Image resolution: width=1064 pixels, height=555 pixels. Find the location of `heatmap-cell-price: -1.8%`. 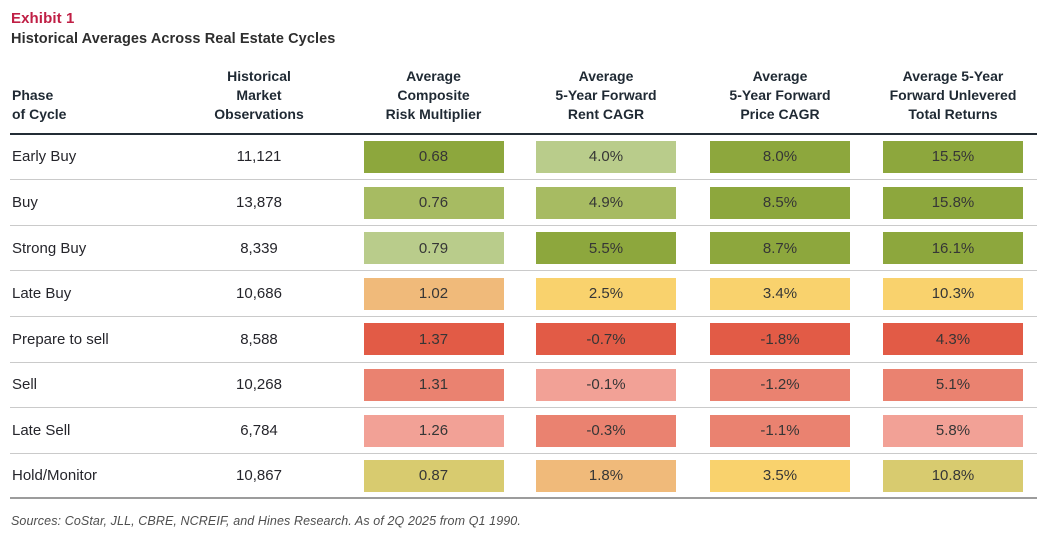

heatmap-cell-price: -1.8% is located at coordinates (780, 339).